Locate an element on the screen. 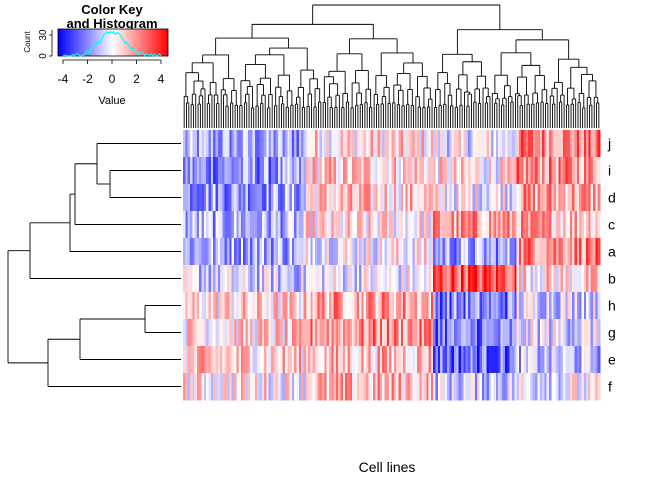 This screenshot has width=672, height=480. color-key: Color Key and Histogram Count 0 30 is located at coordinates (96, 54).